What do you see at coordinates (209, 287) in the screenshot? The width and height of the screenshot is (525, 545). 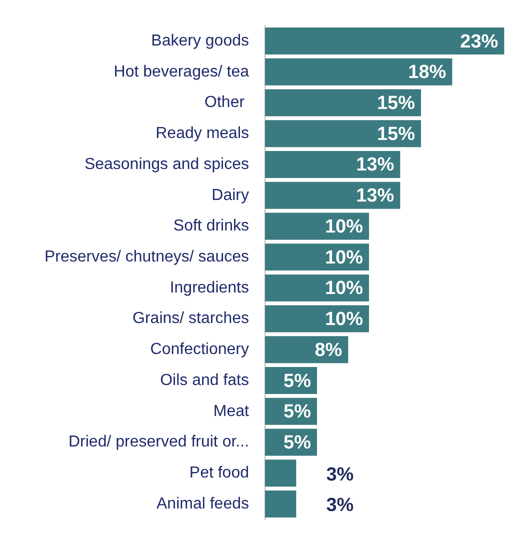 I see `y-tick-label: Ingredients` at bounding box center [209, 287].